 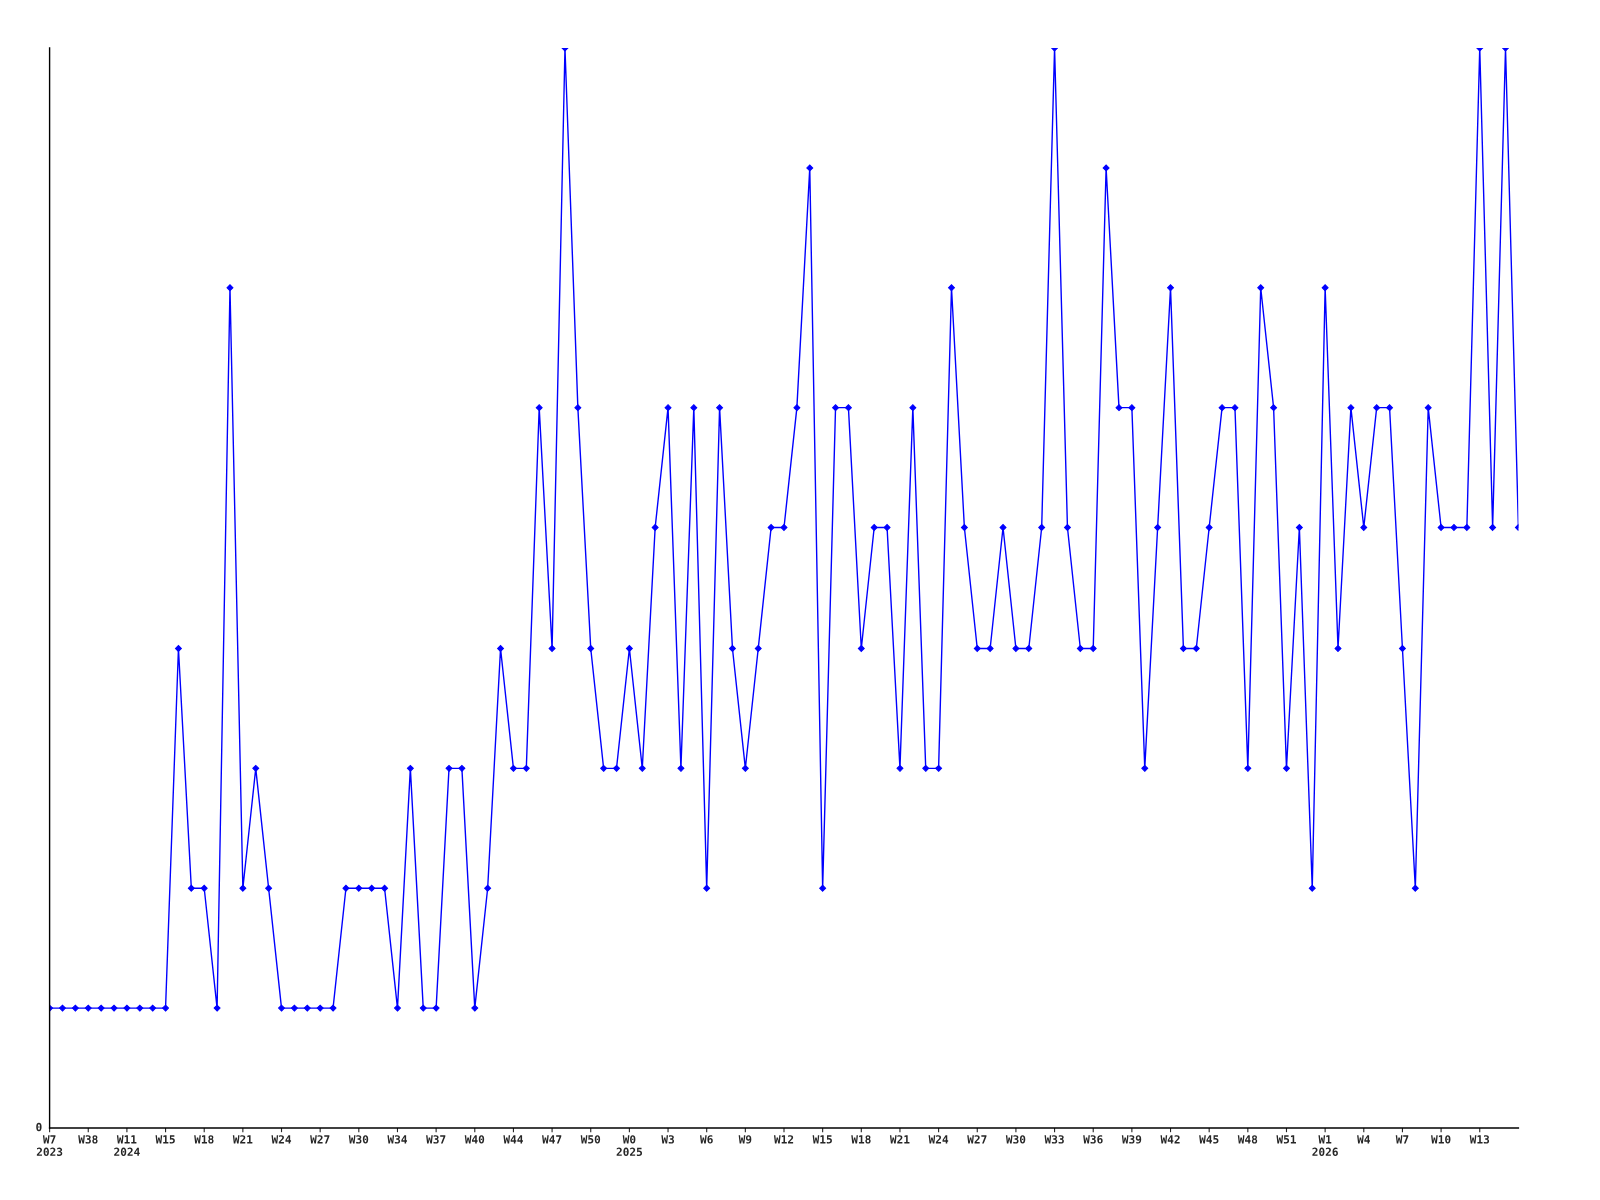 What do you see at coordinates (1170, 1139) in the screenshot?
I see `x-tick-label: W42` at bounding box center [1170, 1139].